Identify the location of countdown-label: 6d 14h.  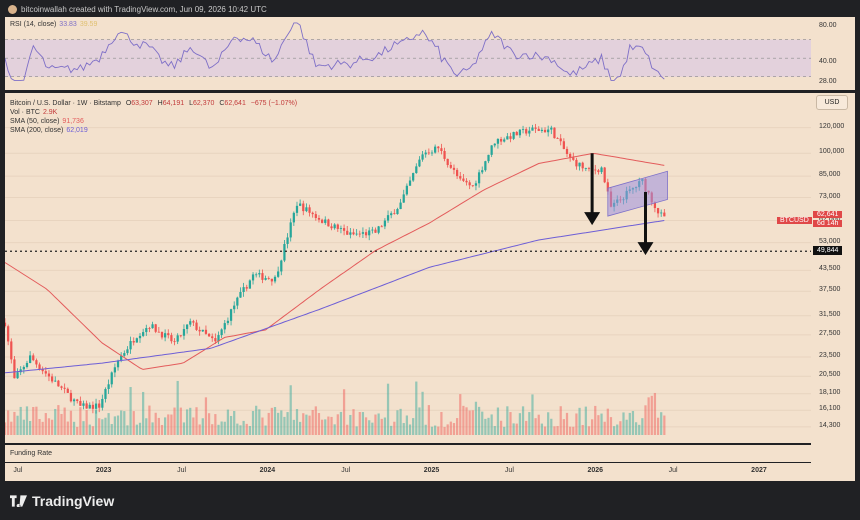
(828, 224).